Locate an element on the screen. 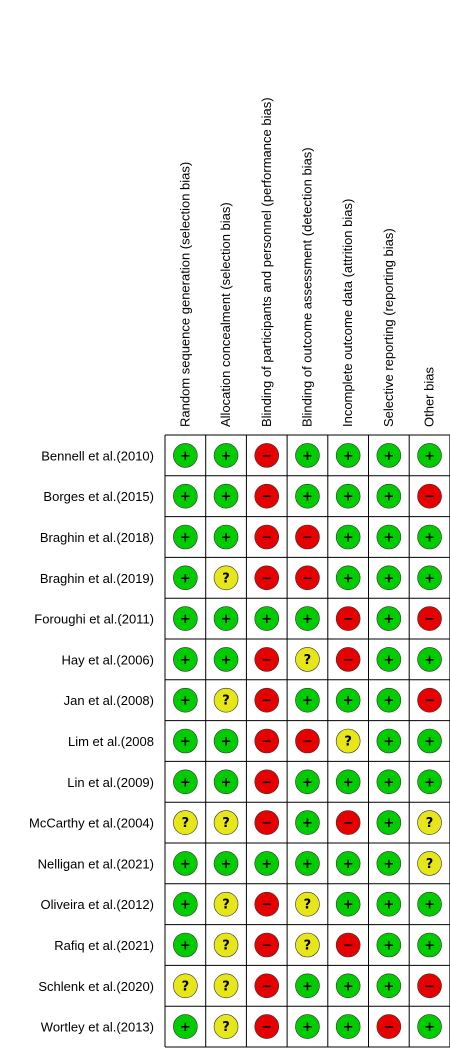 The width and height of the screenshot is (450, 1048). study-label: Rafiq et al.(2021) is located at coordinates (104, 945).